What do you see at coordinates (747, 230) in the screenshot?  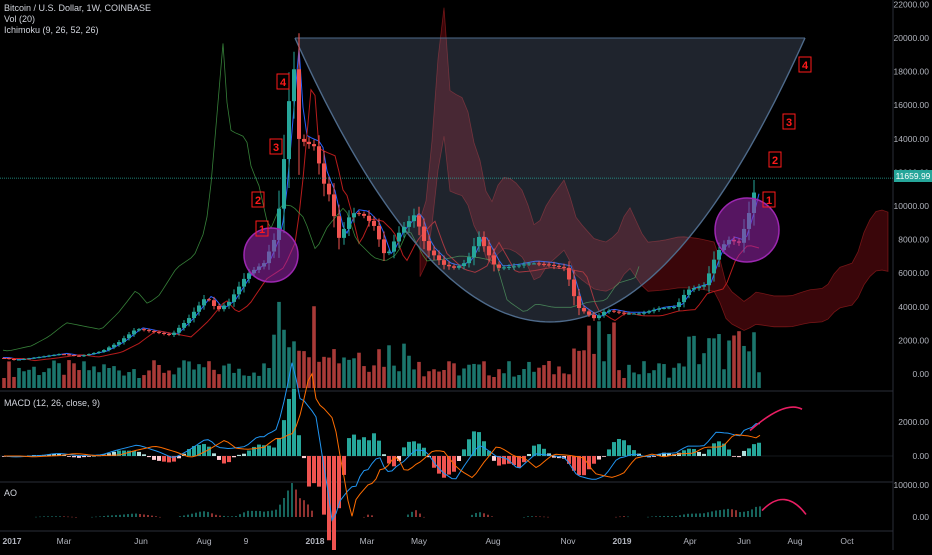 I see `highlight-circle` at bounding box center [747, 230].